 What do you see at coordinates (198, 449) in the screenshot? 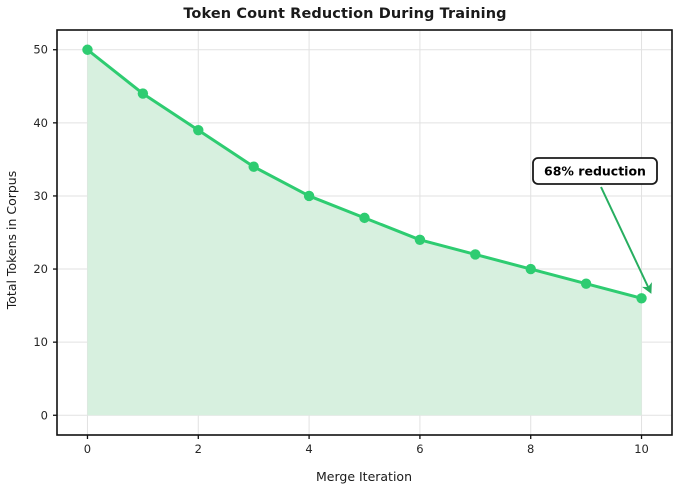
I see `x-tick-label: 2` at bounding box center [198, 449].